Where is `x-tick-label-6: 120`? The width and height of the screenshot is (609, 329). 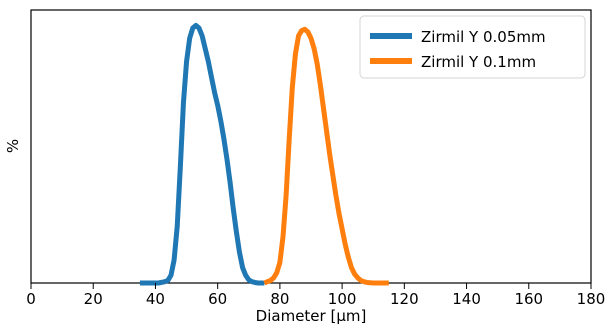
x-tick-label-6: 120 is located at coordinates (404, 299).